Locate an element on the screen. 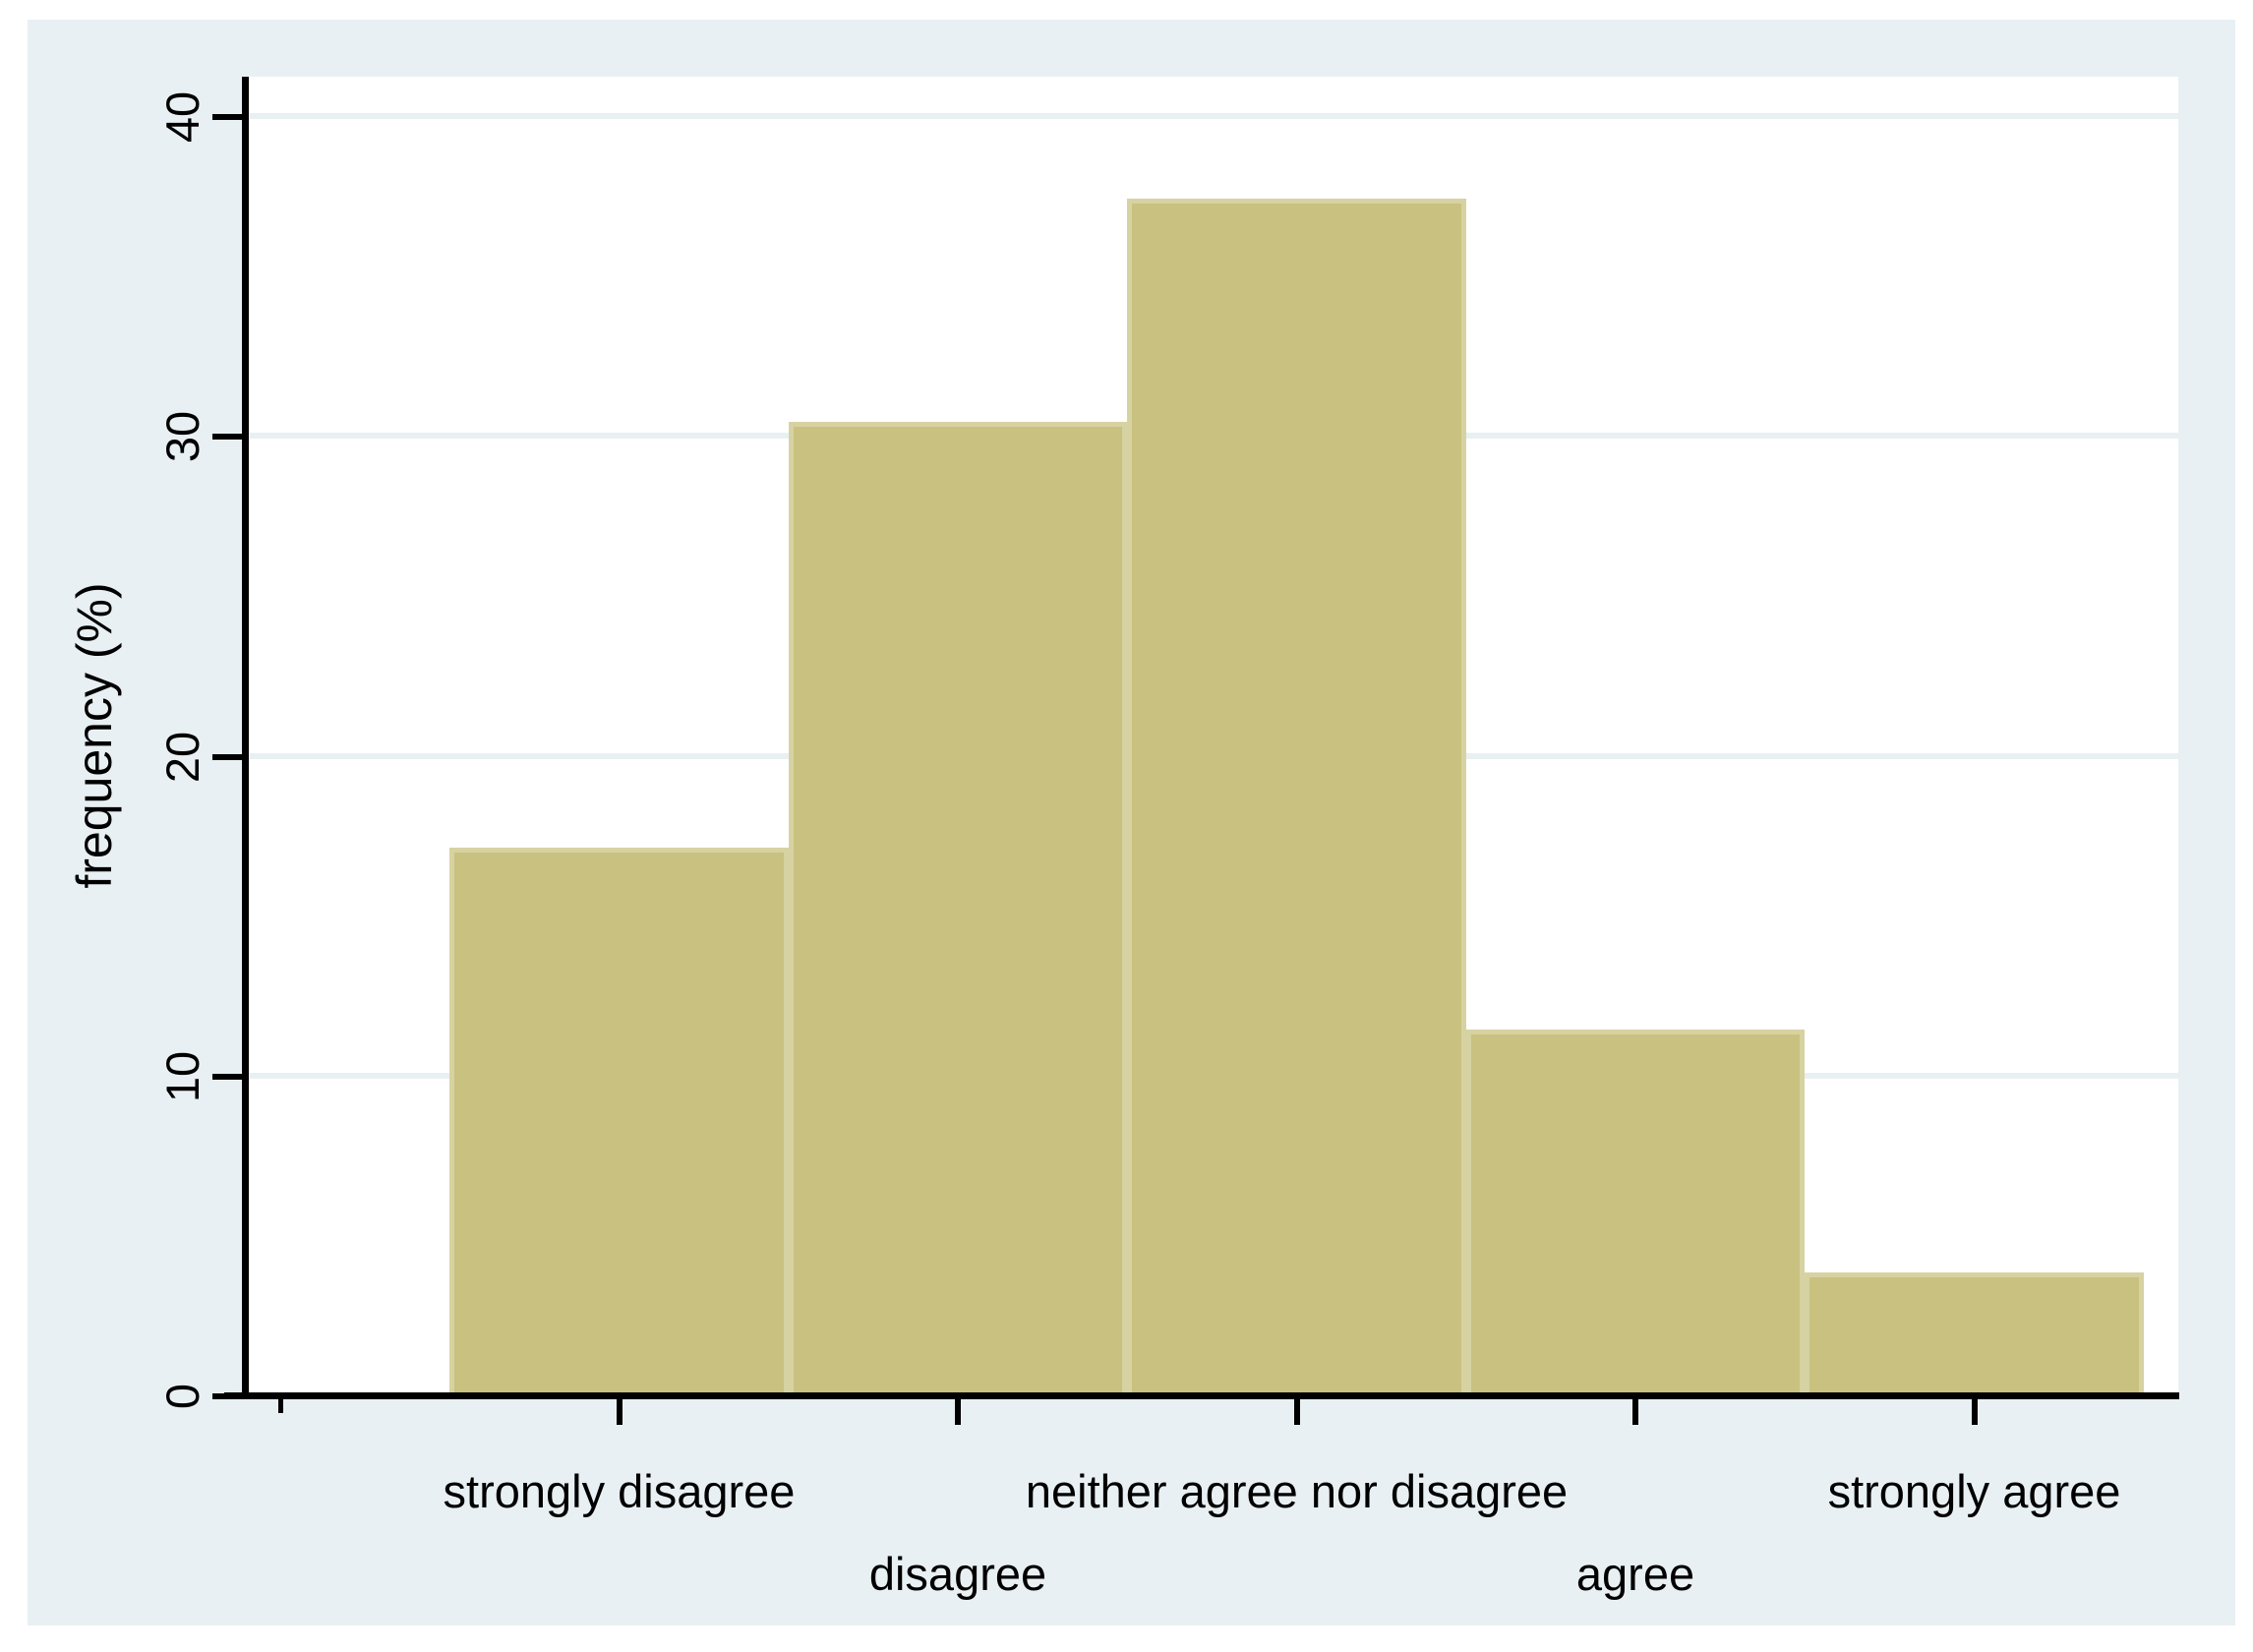  y-tick-label-20: 20 is located at coordinates (182, 757).